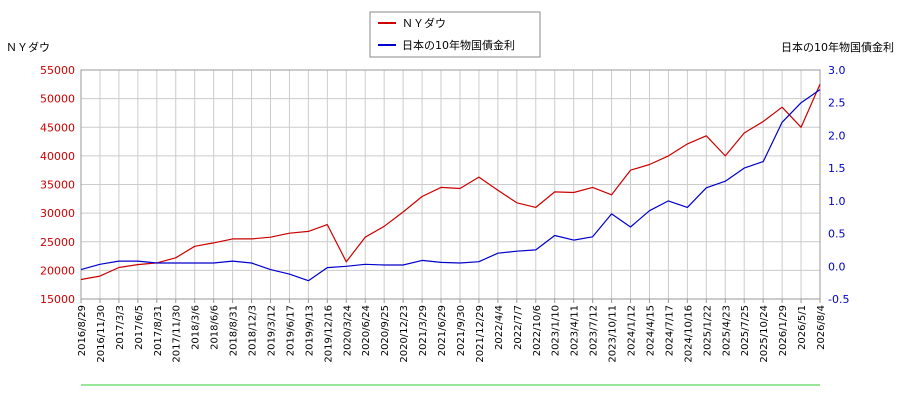 This screenshot has width=900, height=400. I want to click on x-tick-label: 2025/7/25, so click(745, 330).